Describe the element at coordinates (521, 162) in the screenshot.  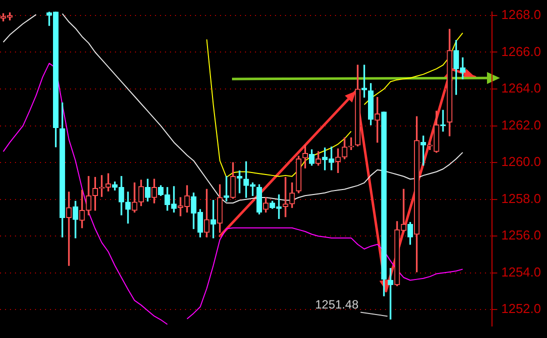
I see `y-tick-label: 1260.0` at that location.